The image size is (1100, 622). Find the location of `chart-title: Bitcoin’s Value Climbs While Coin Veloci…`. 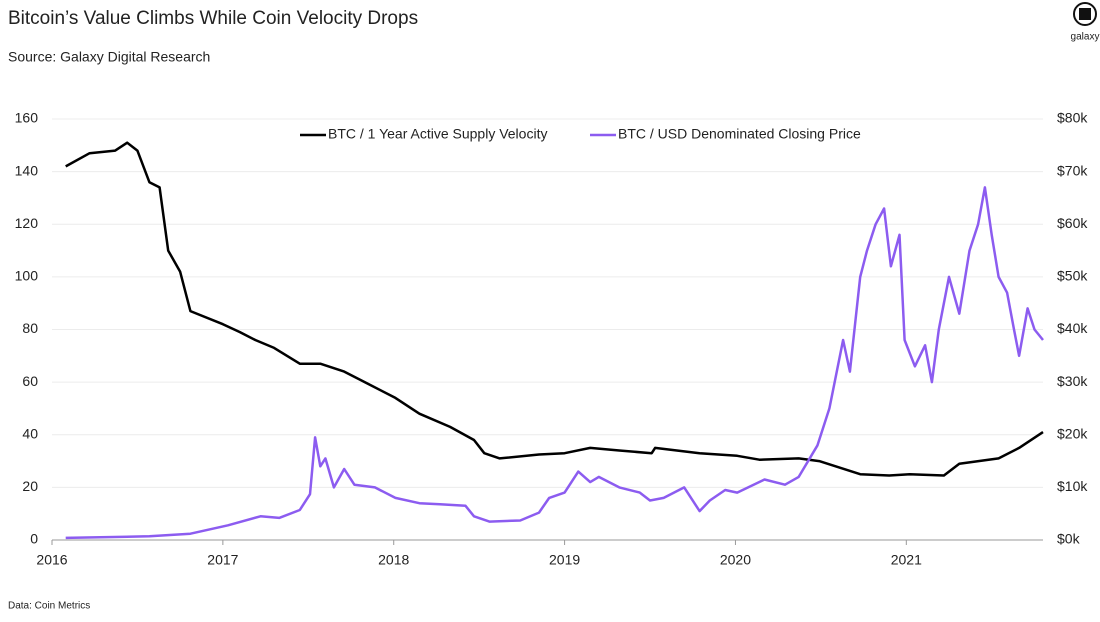

chart-title: Bitcoin’s Value Climbs While Coin Veloci… is located at coordinates (213, 18).